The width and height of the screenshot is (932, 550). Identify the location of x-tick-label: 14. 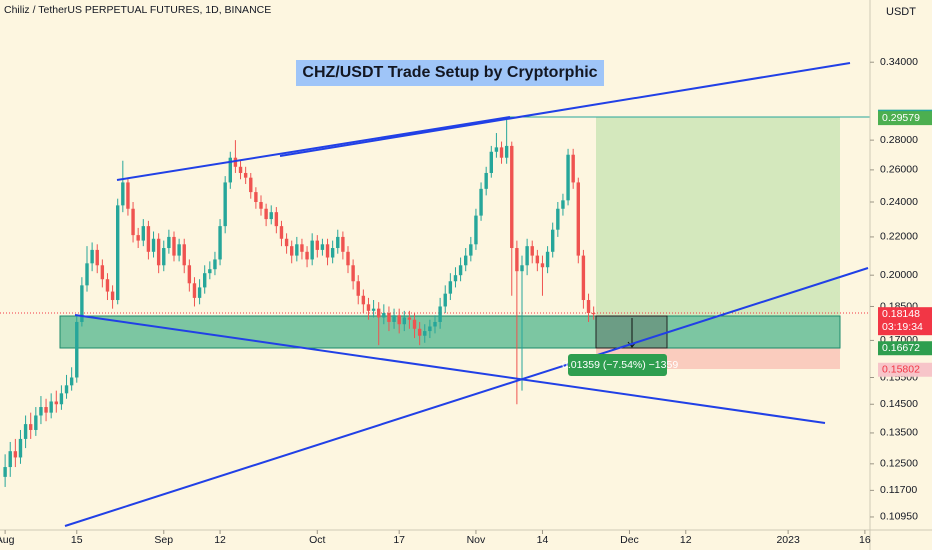
(543, 540).